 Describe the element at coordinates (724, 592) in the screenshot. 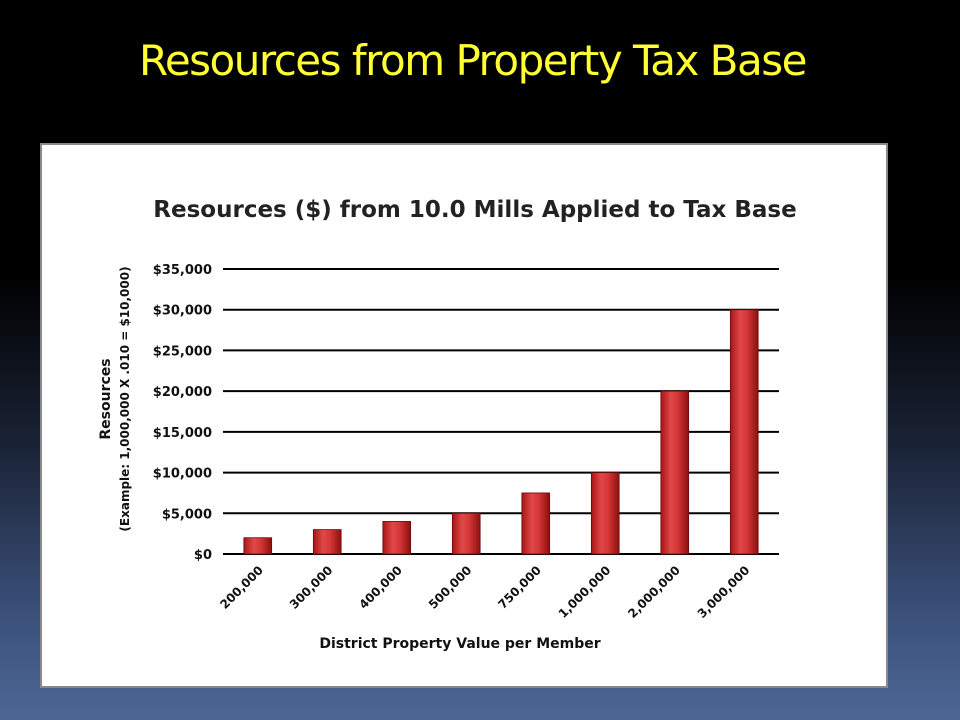

I see `x-tick-label: 3,000,000` at that location.